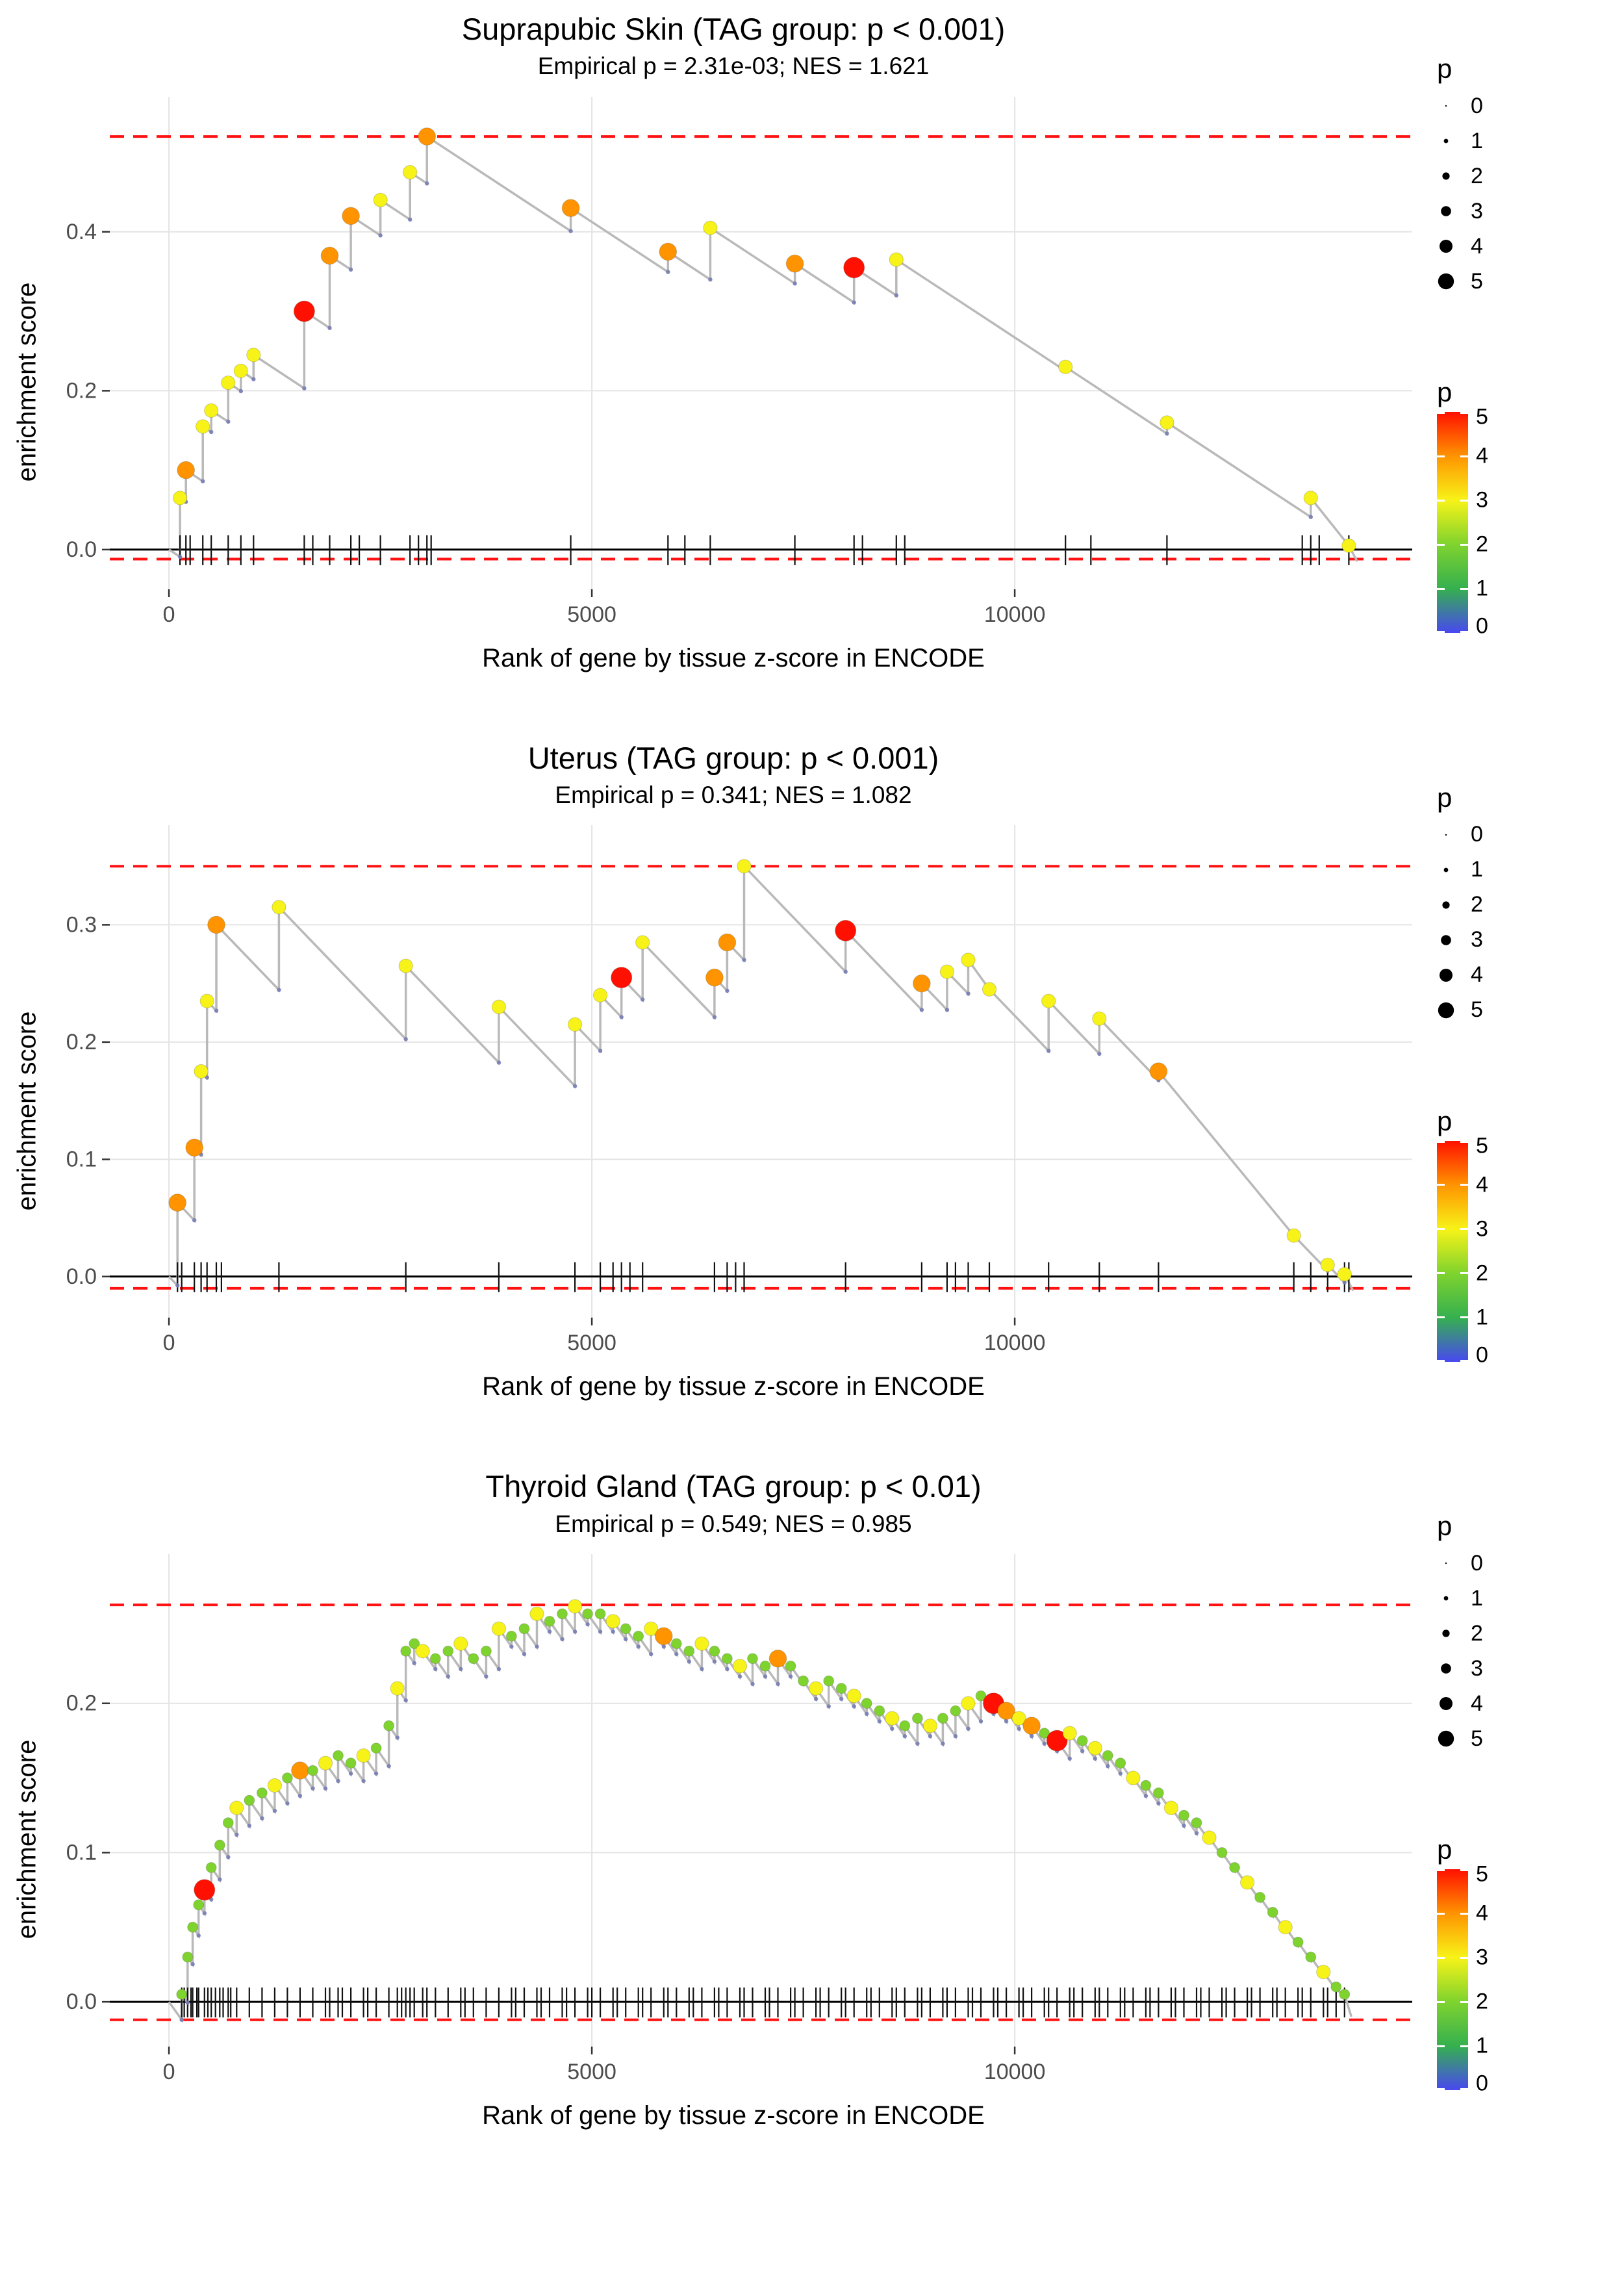 This screenshot has width=1624, height=2274. What do you see at coordinates (81, 390) in the screenshot?
I see `y-tick-label: 0.2` at bounding box center [81, 390].